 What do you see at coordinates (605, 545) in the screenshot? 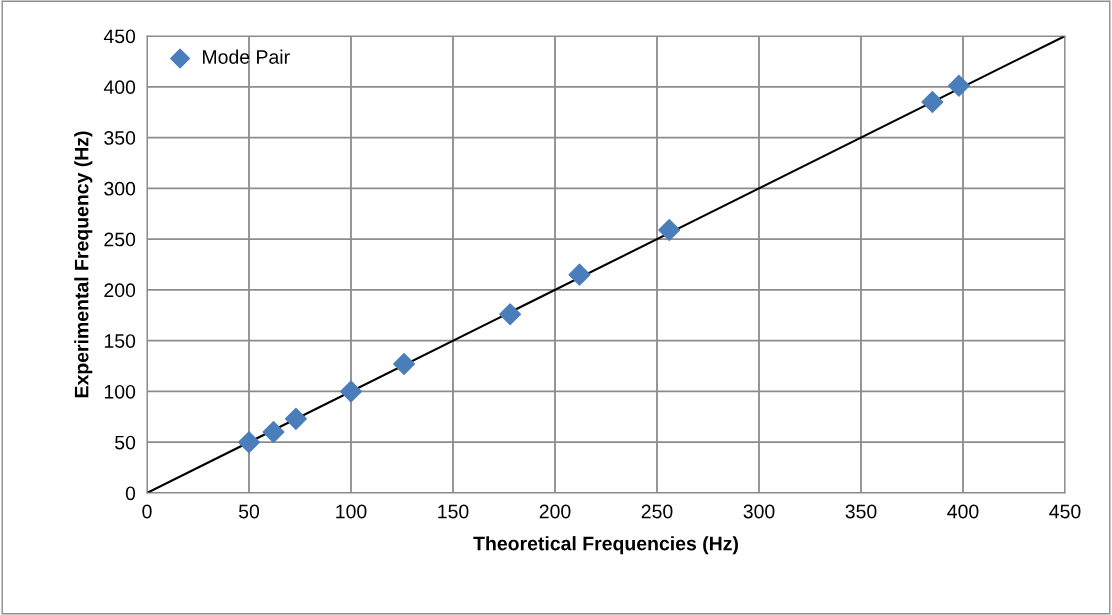
I see `x-axis-title: Theoretical Frequencies (Hz)` at bounding box center [605, 545].